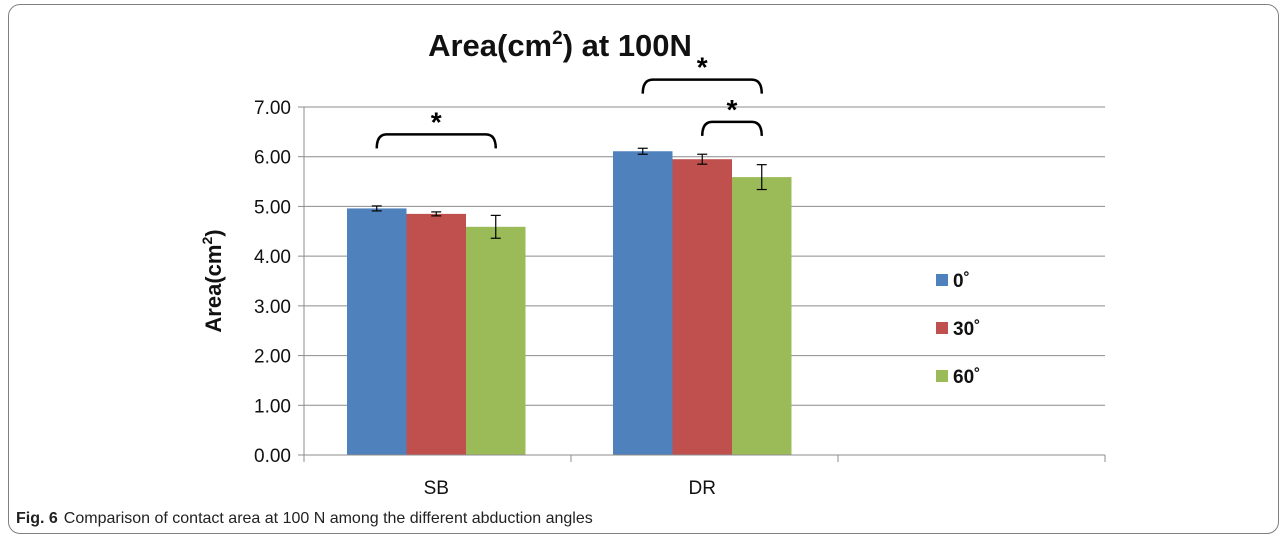 This screenshot has height=540, width=1287. I want to click on y-axis-label: Area(cm2), so click(212, 280).